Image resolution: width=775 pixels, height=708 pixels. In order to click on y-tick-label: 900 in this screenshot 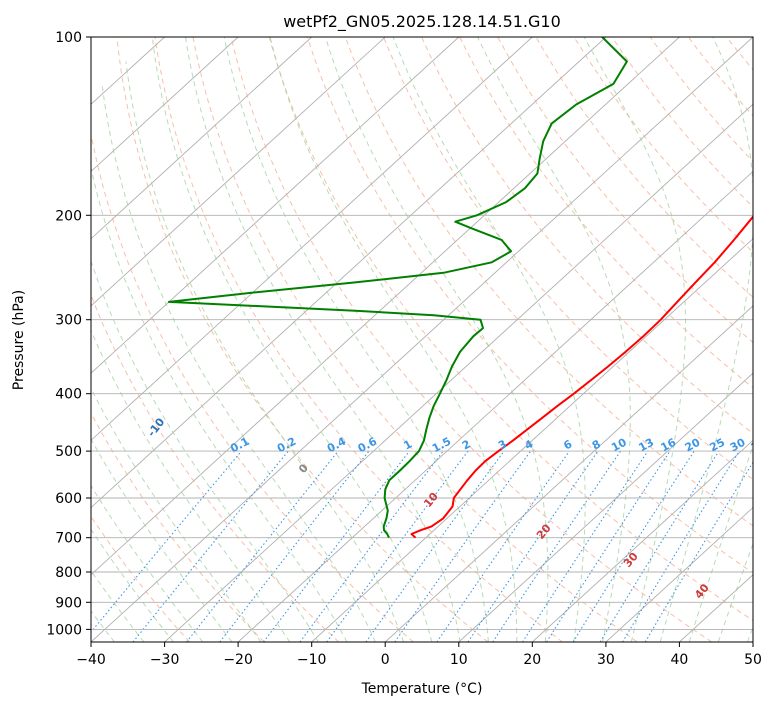, I will do `click(68, 603)`.